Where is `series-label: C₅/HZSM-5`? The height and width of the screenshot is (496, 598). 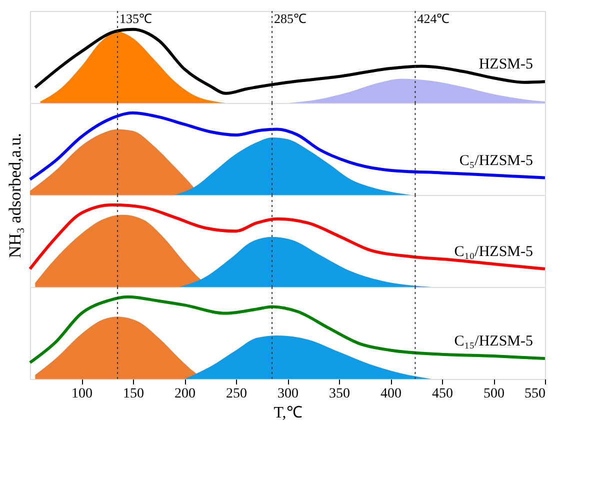 series-label: C₅/HZSM-5 is located at coordinates (496, 160).